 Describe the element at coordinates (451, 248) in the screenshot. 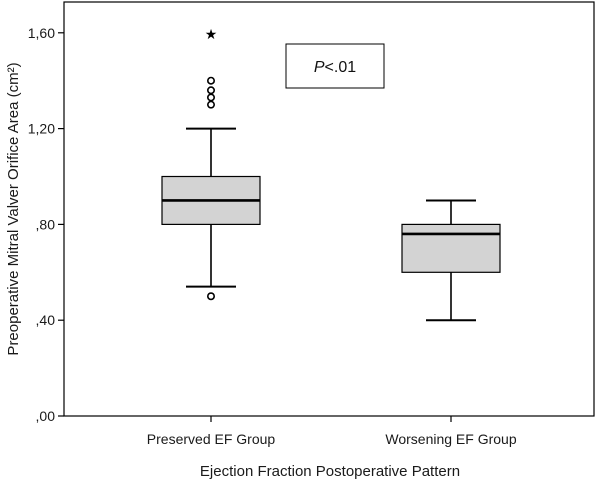

I see `iqr-box` at that location.